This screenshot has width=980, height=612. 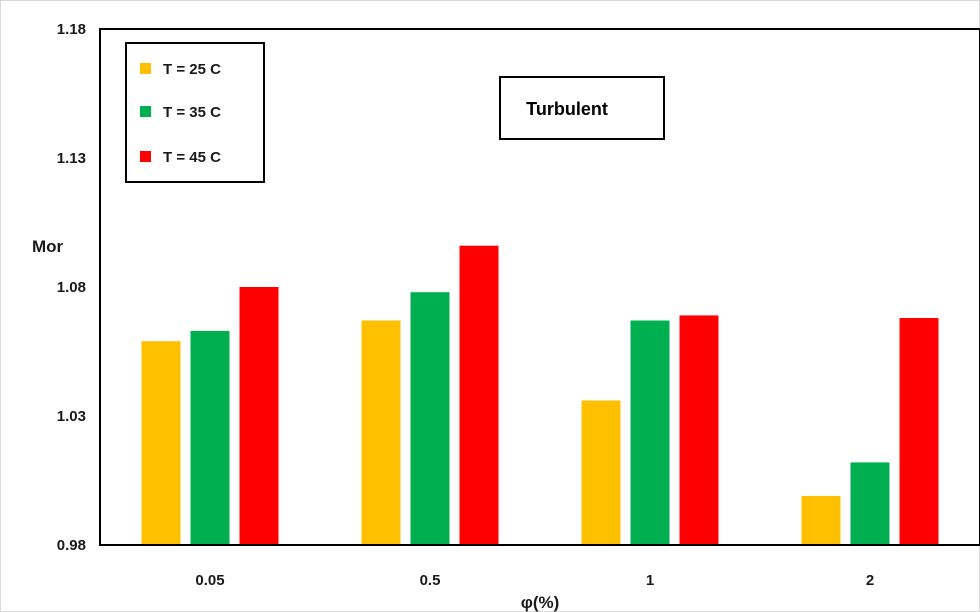 What do you see at coordinates (540, 602) in the screenshot?
I see `x-axis-title: φ(%)` at bounding box center [540, 602].